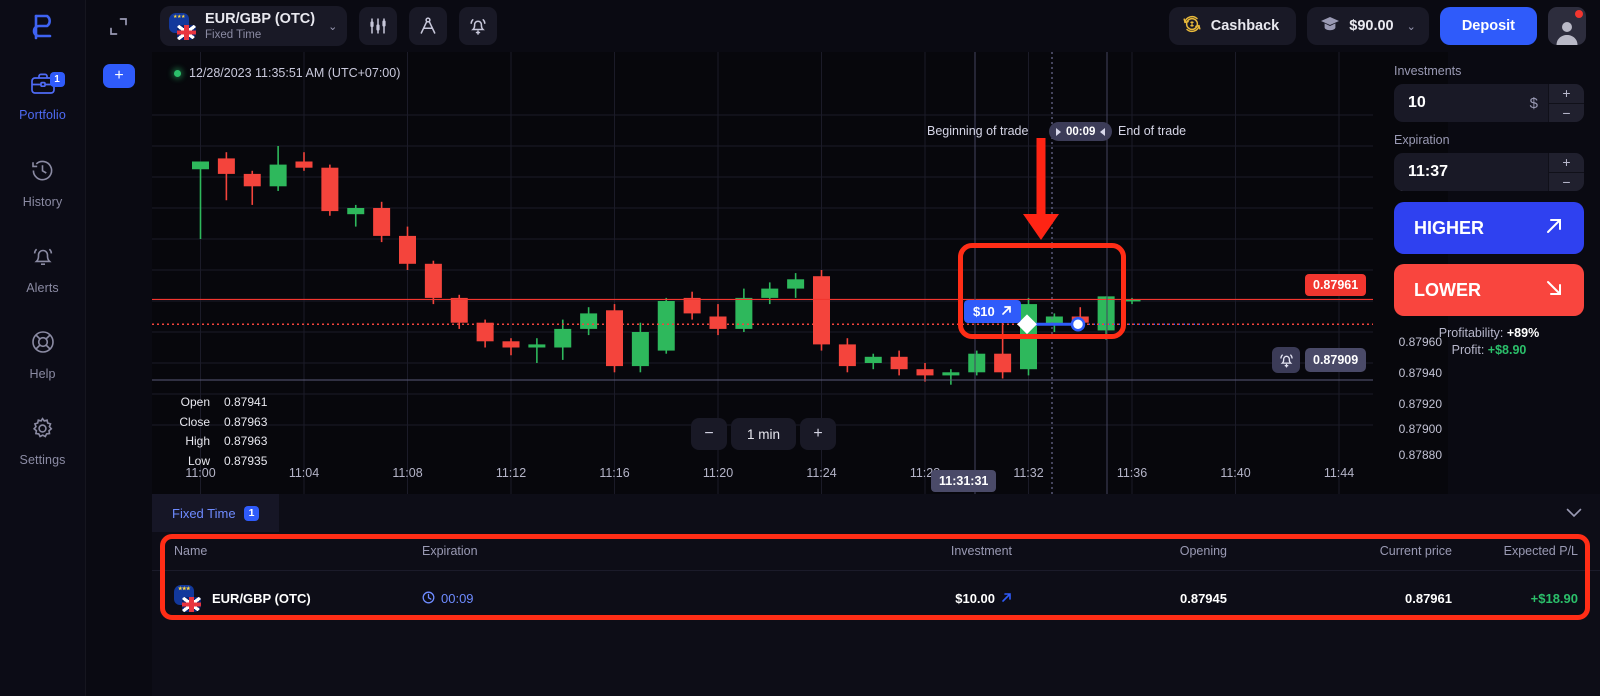 The image size is (1600, 696). What do you see at coordinates (119, 348) in the screenshot?
I see `chart-add-column: +` at bounding box center [119, 348].